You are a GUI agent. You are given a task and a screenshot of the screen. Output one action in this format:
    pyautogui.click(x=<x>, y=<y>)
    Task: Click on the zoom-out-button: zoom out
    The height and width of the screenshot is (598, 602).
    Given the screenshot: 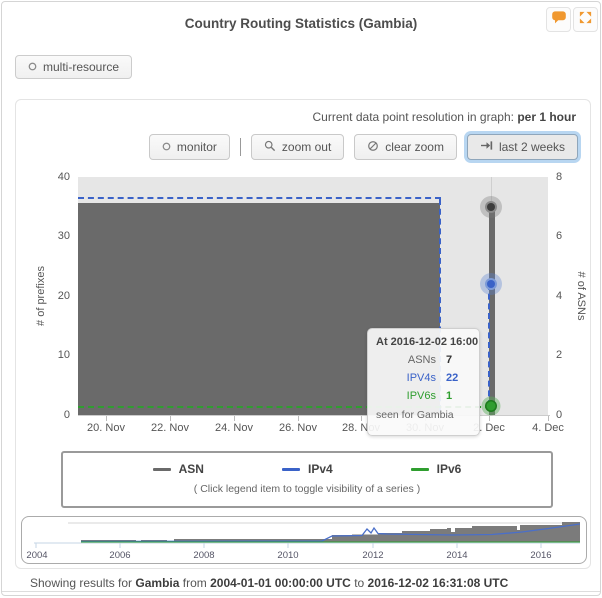 What is the action you would take?
    pyautogui.click(x=297, y=147)
    